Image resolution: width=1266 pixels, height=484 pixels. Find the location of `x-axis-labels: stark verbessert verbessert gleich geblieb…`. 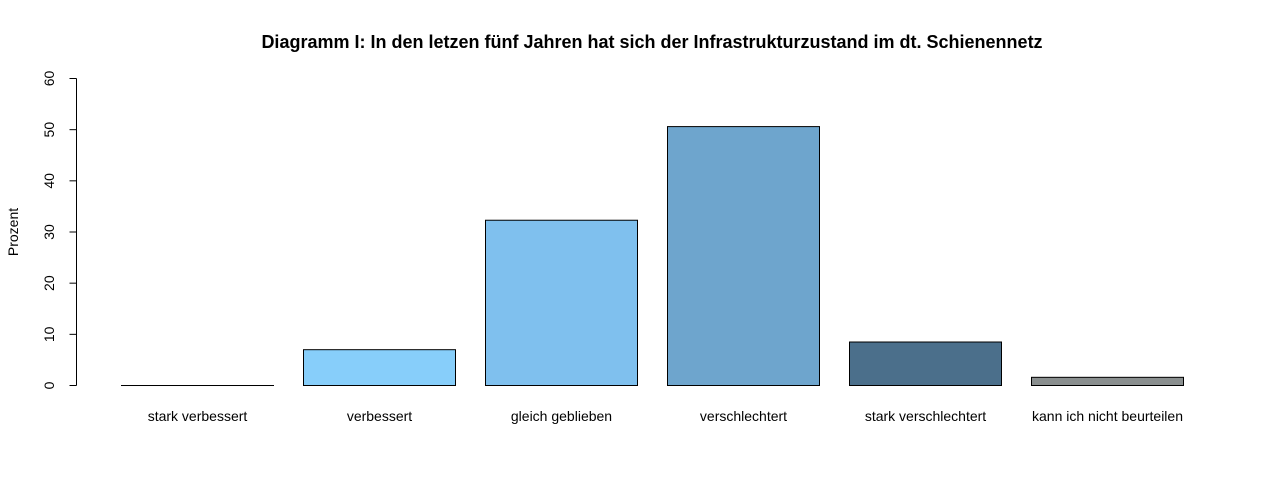

x-axis-labels: stark verbessert verbessert gleich geblieb… is located at coordinates (665, 416).